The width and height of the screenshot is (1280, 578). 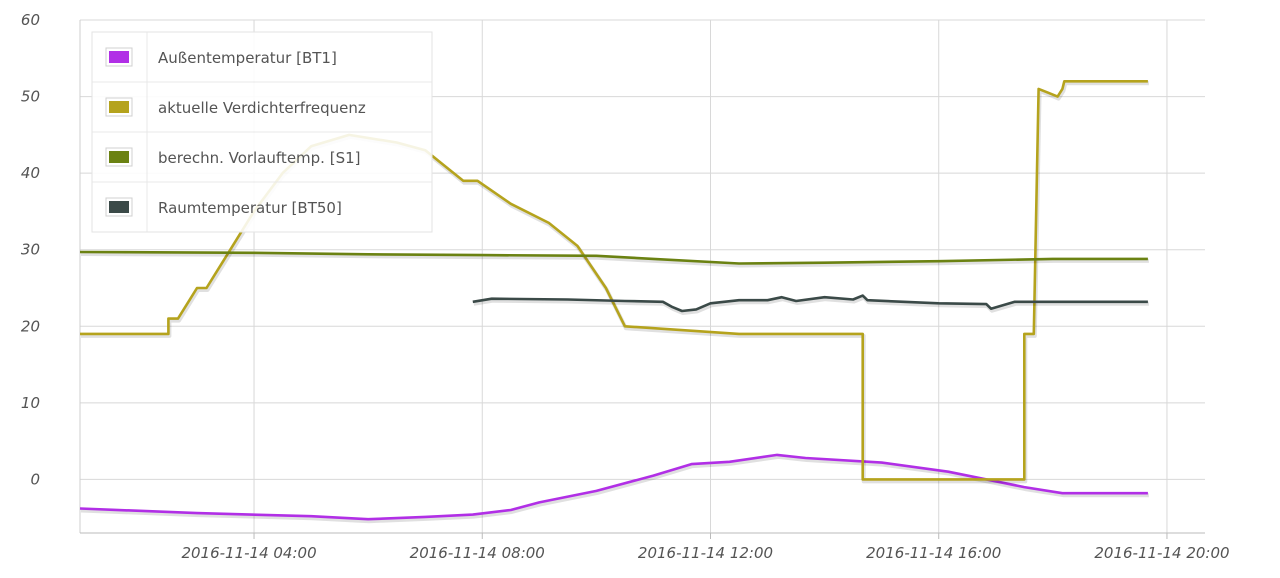 What do you see at coordinates (477, 553) in the screenshot?
I see `x-tick-label: 2016-11-14 08:00` at bounding box center [477, 553].